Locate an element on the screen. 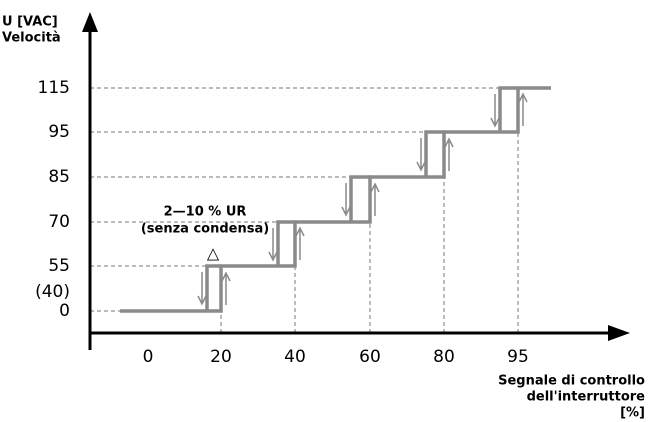 The height and width of the screenshot is (422, 649). x-tick-label: 20 is located at coordinates (221, 357).